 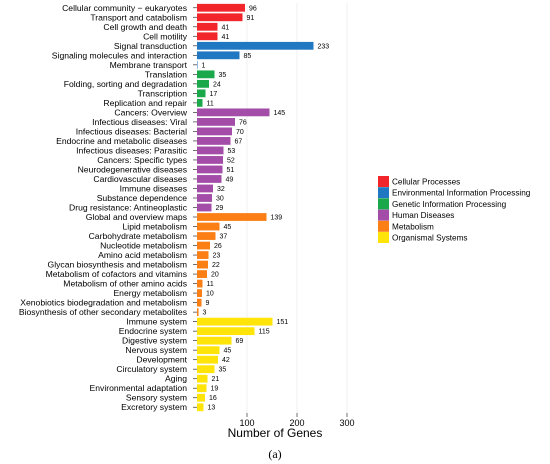 I want to click on x-tick-label-200: 200, so click(x=296, y=423).